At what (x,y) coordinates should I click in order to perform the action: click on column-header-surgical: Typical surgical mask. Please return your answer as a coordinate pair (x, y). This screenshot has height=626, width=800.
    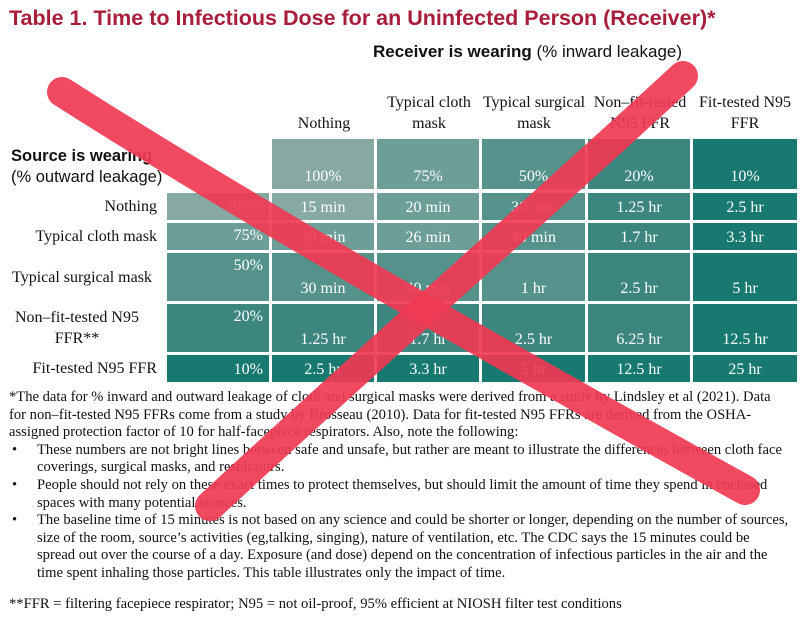
    Looking at the image, I should click on (534, 113).